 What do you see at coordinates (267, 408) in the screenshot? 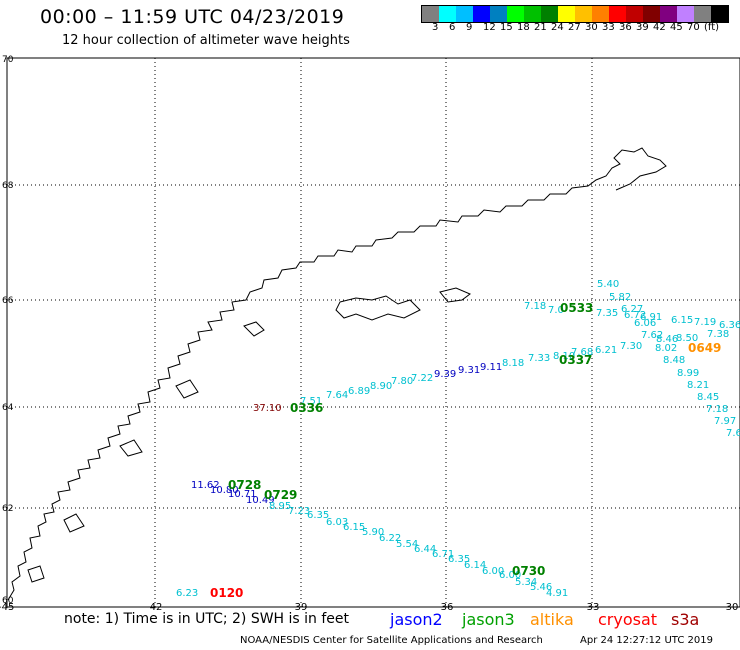
I see `wave-height-value: 37.10` at bounding box center [267, 408].